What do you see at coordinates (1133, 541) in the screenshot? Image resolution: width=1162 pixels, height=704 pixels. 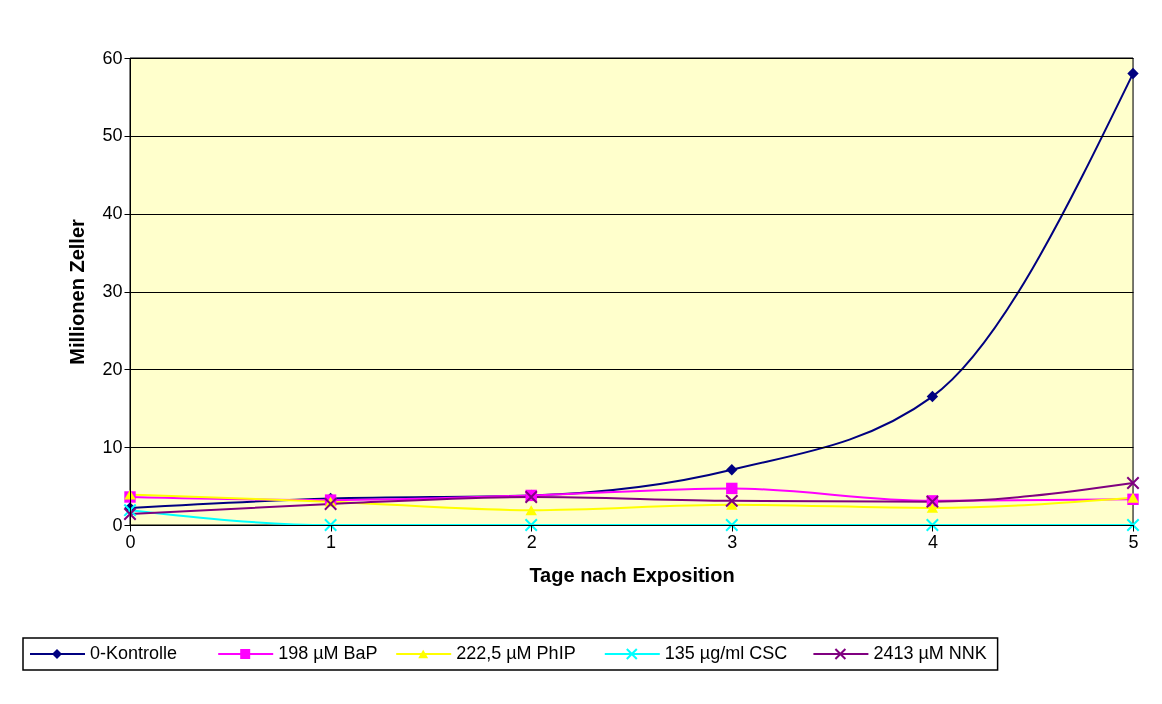 I see `x-tick-label: 5` at bounding box center [1133, 541].